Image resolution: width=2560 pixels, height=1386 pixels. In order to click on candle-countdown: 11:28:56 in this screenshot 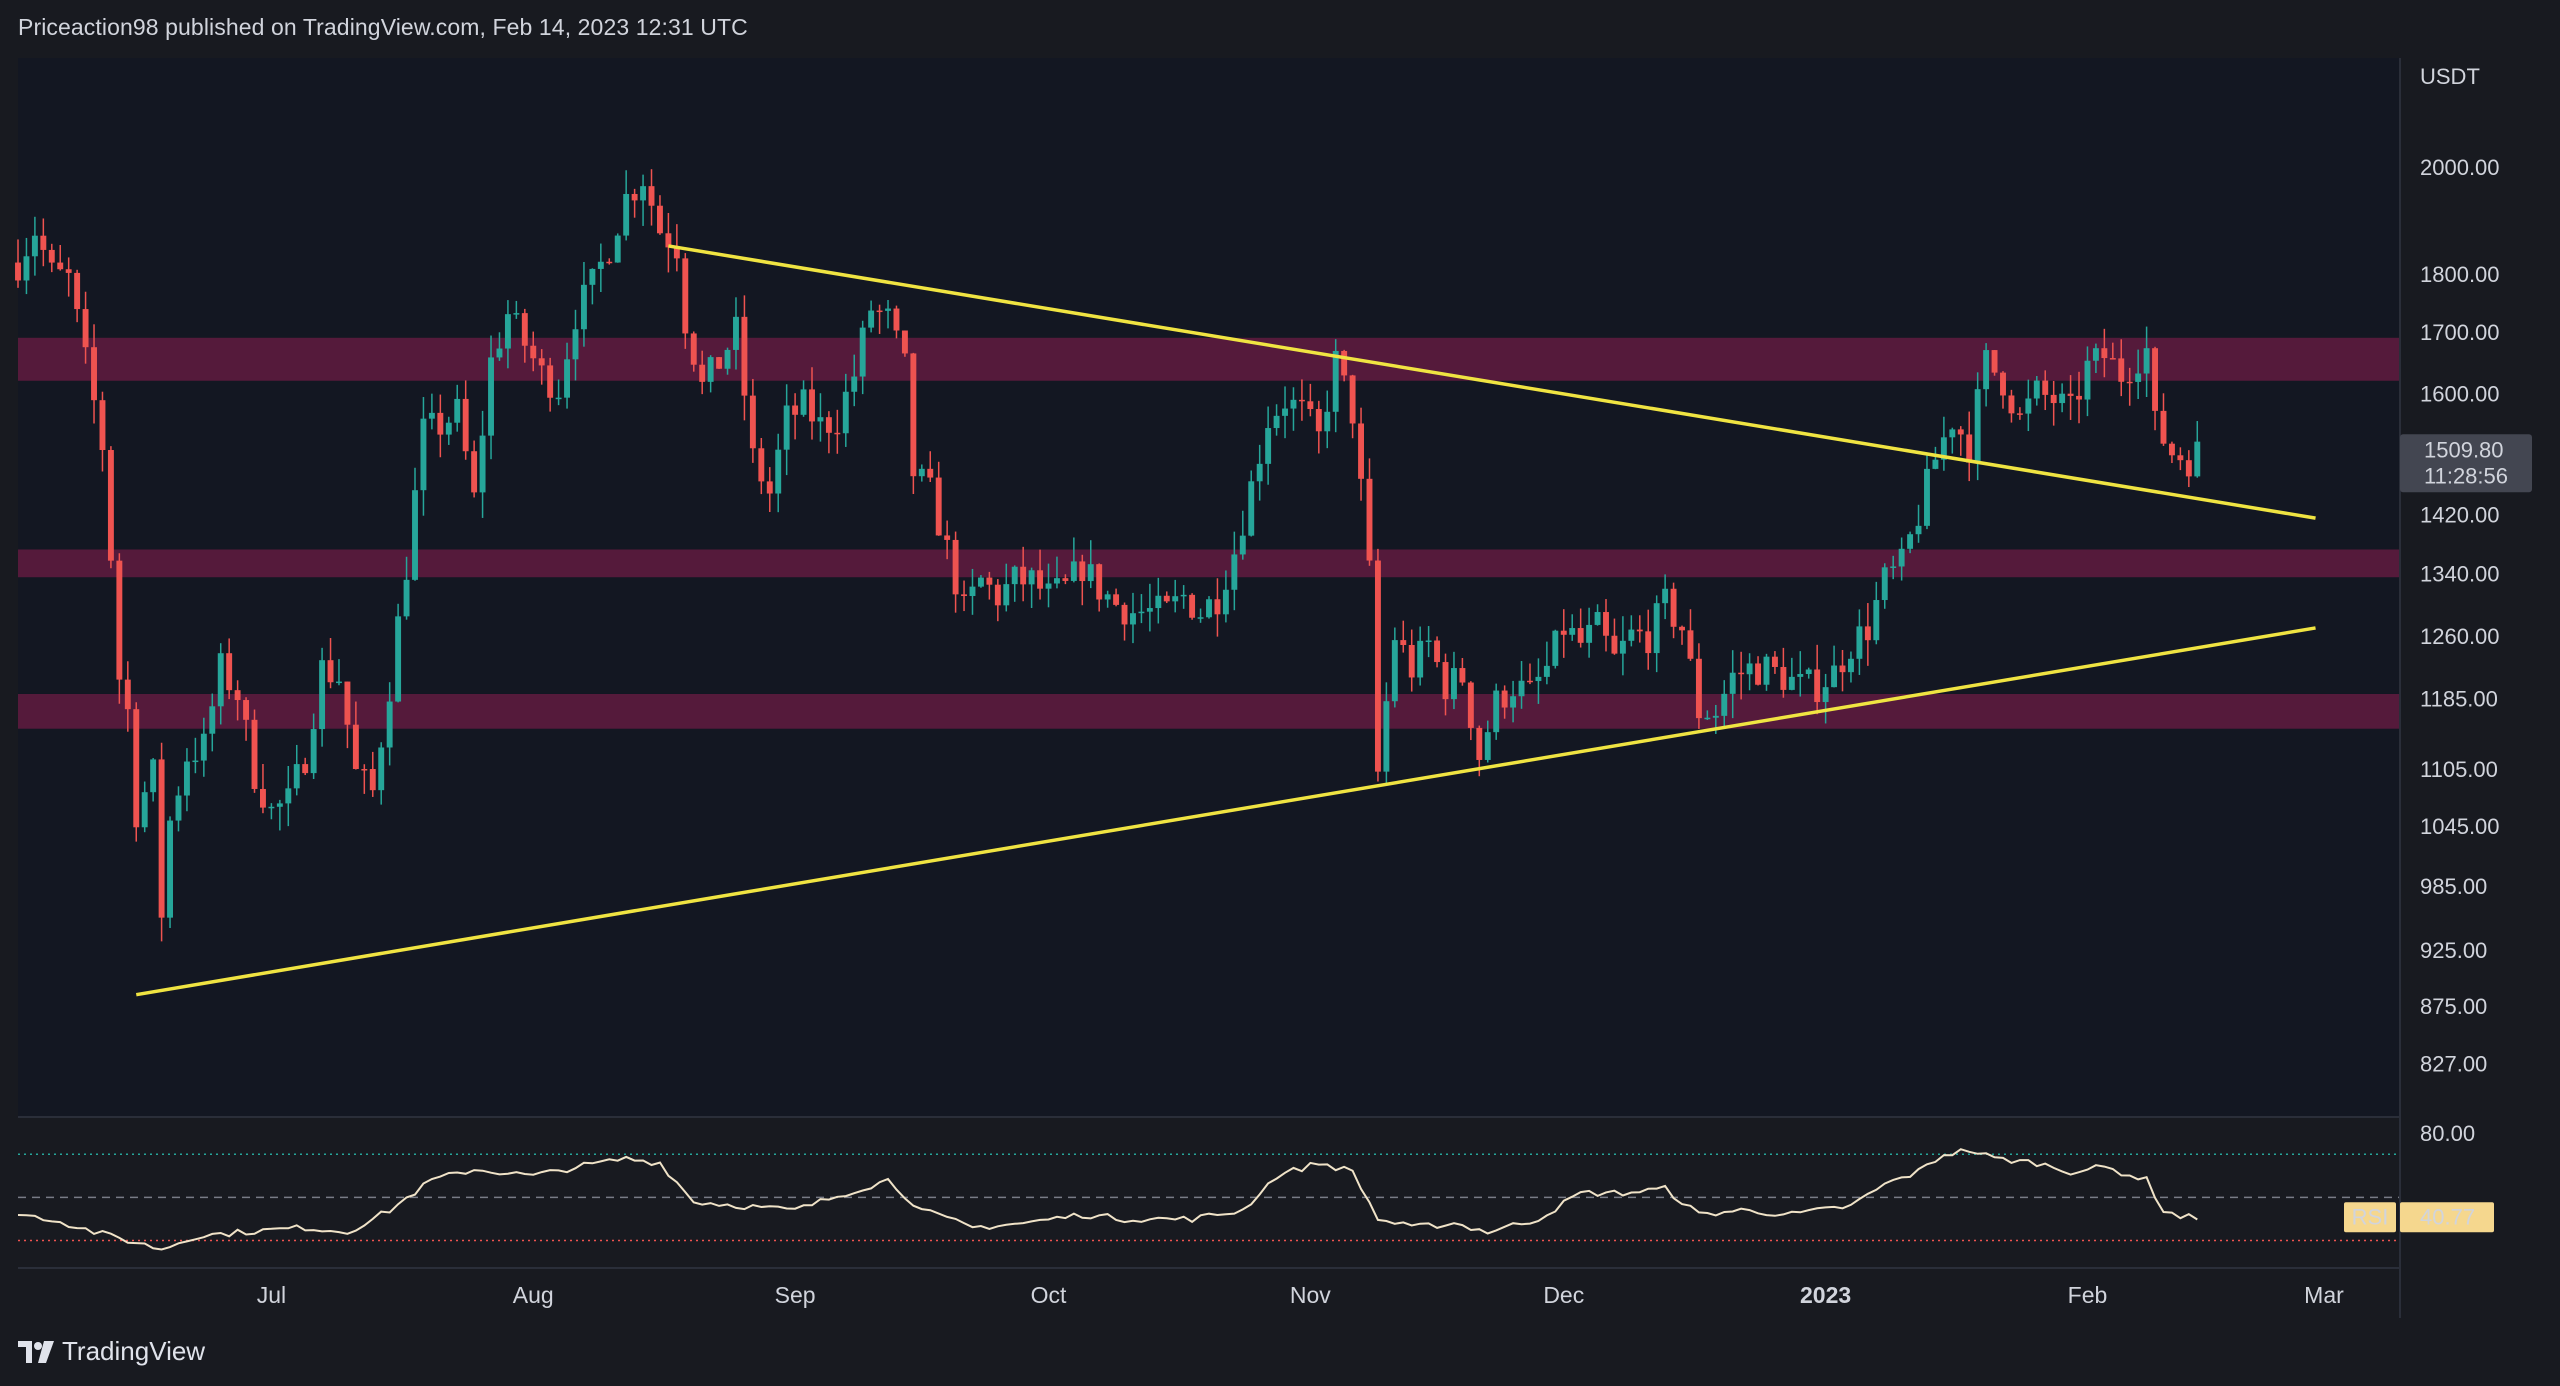, I will do `click(2466, 475)`.